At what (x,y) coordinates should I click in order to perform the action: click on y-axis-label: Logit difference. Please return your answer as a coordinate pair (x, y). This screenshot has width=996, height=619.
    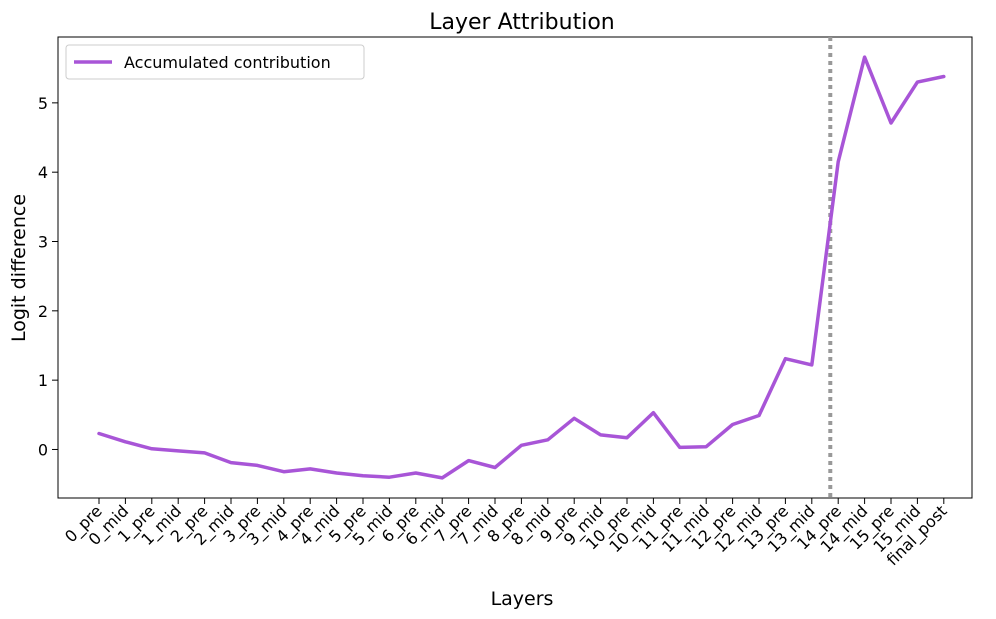
    Looking at the image, I should click on (19, 268).